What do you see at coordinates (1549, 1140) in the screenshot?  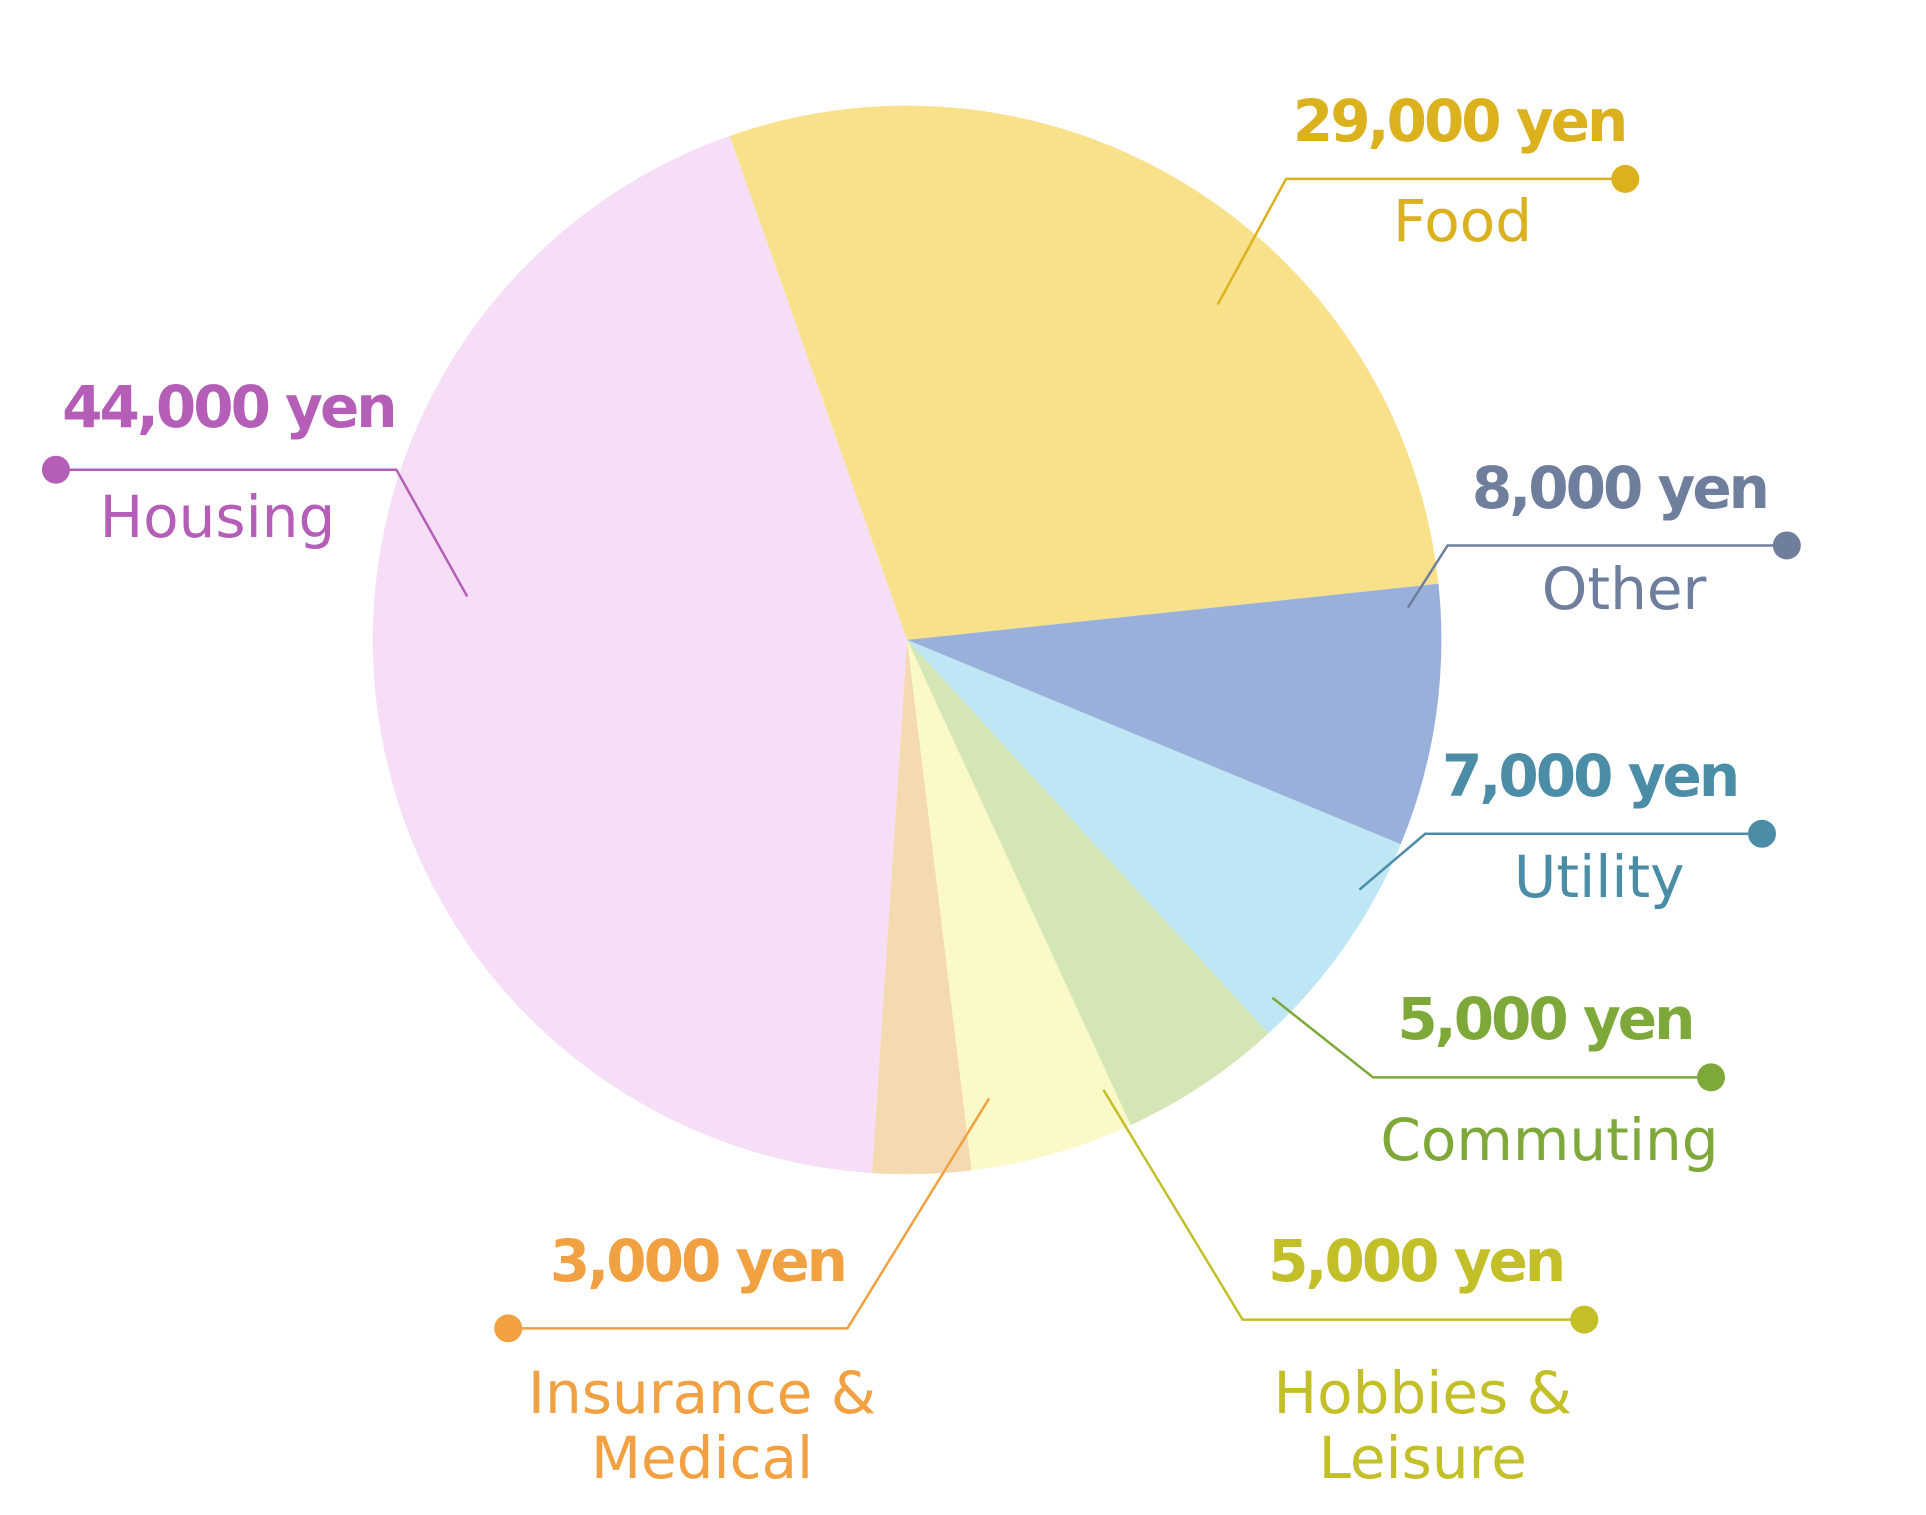 I see `category-label: Commuting` at bounding box center [1549, 1140].